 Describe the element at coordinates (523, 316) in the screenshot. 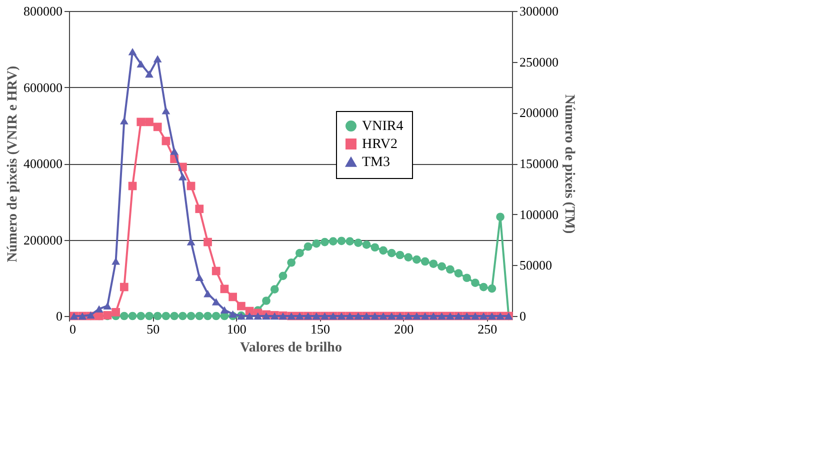

I see `y2-tick-label: 0` at that location.